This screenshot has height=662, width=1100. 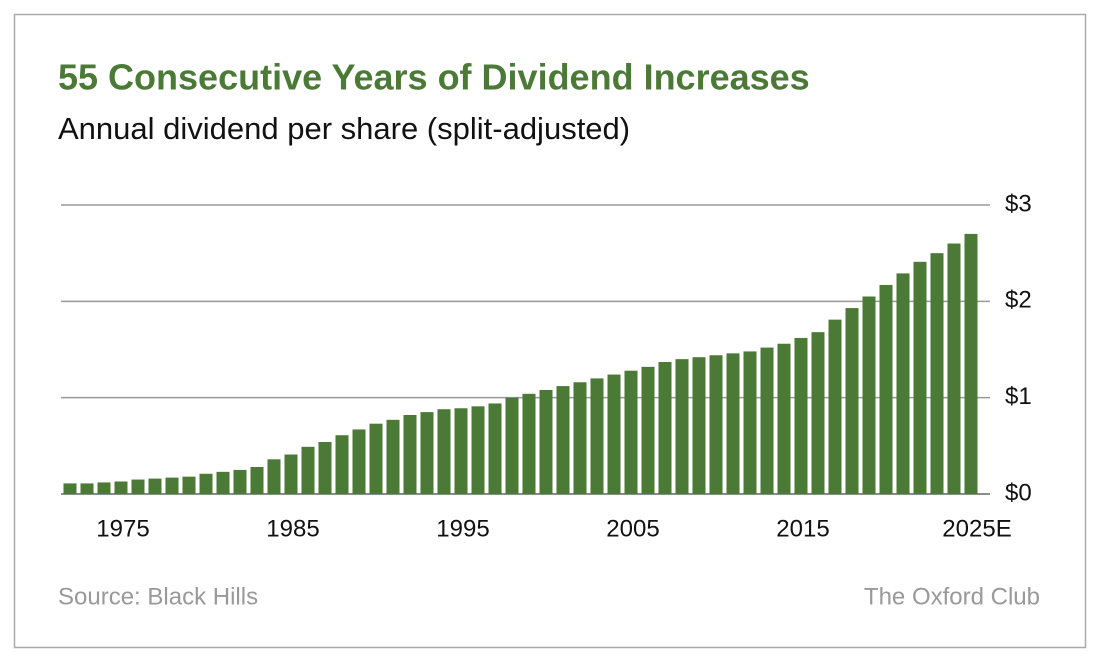 What do you see at coordinates (976, 528) in the screenshot?
I see `x-tick-label: 2025E` at bounding box center [976, 528].